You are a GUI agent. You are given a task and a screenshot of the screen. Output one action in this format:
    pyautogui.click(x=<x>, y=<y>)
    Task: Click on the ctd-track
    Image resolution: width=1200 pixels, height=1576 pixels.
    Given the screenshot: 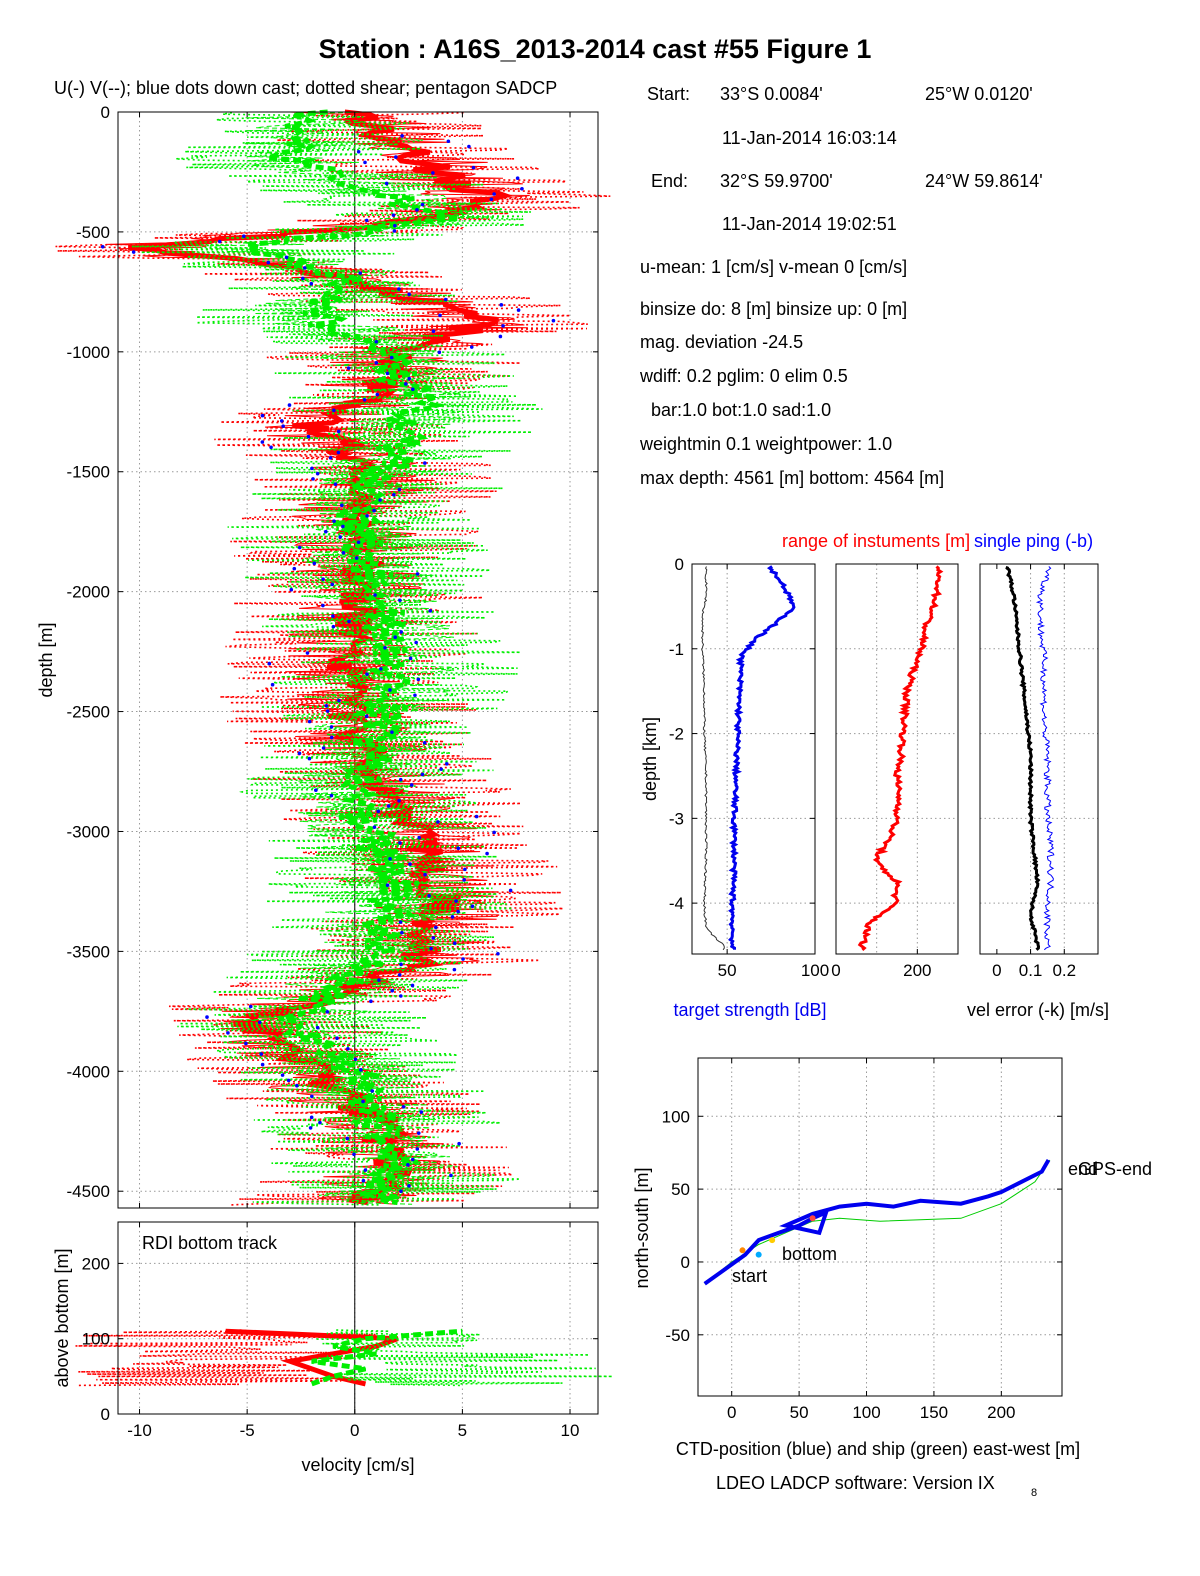 What is the action you would take?
    pyautogui.click(x=877, y=1222)
    